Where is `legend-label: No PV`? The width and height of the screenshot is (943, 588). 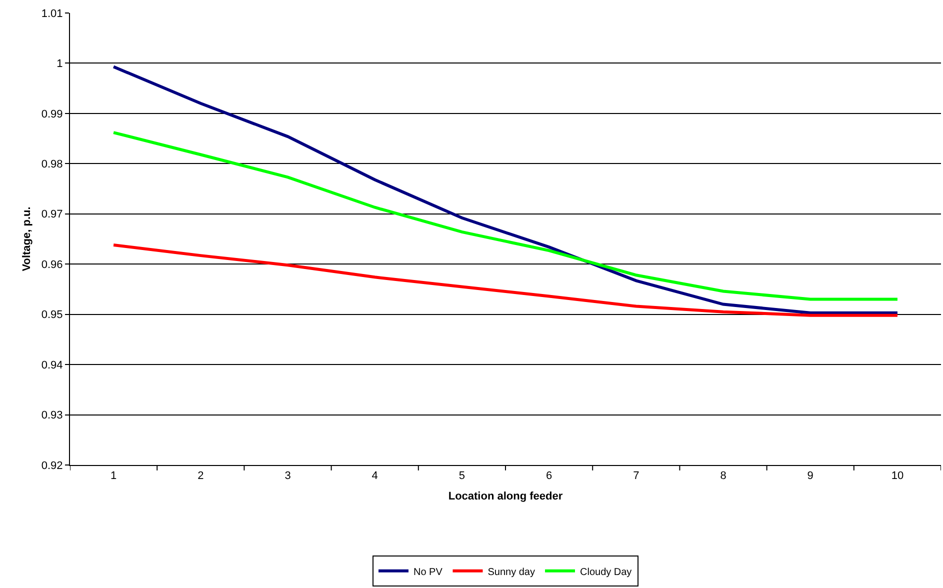
legend-label: No PV is located at coordinates (428, 572).